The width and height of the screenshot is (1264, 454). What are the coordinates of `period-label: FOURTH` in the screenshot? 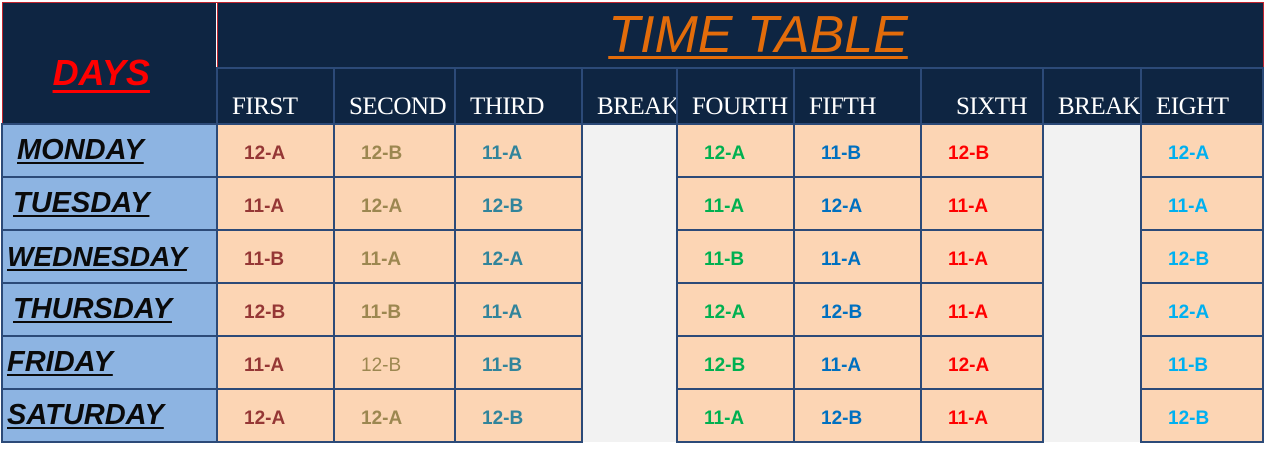 It's located at (740, 106).